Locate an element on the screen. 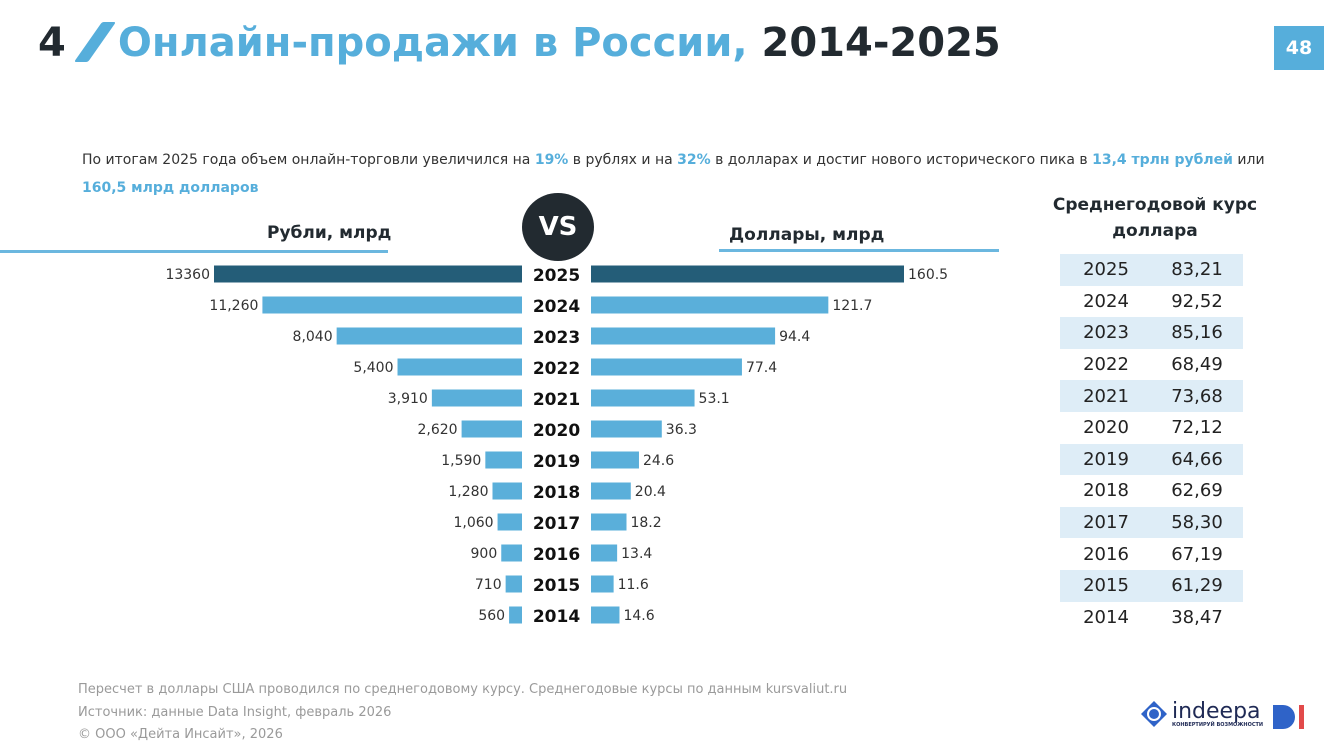 The width and height of the screenshot is (1326, 742). year-label: 2021 is located at coordinates (556, 400).